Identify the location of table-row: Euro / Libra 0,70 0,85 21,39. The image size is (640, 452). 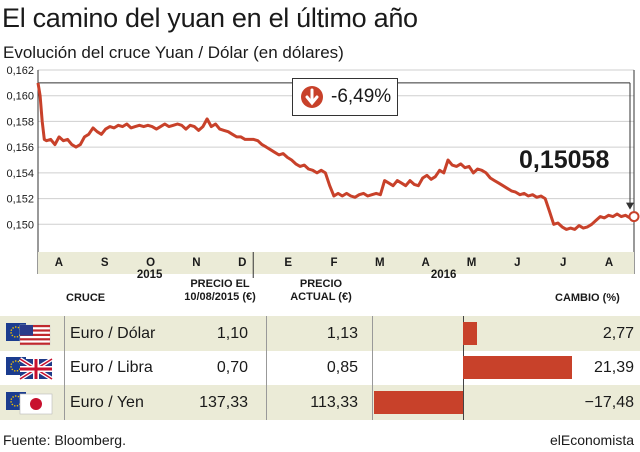
(320, 367).